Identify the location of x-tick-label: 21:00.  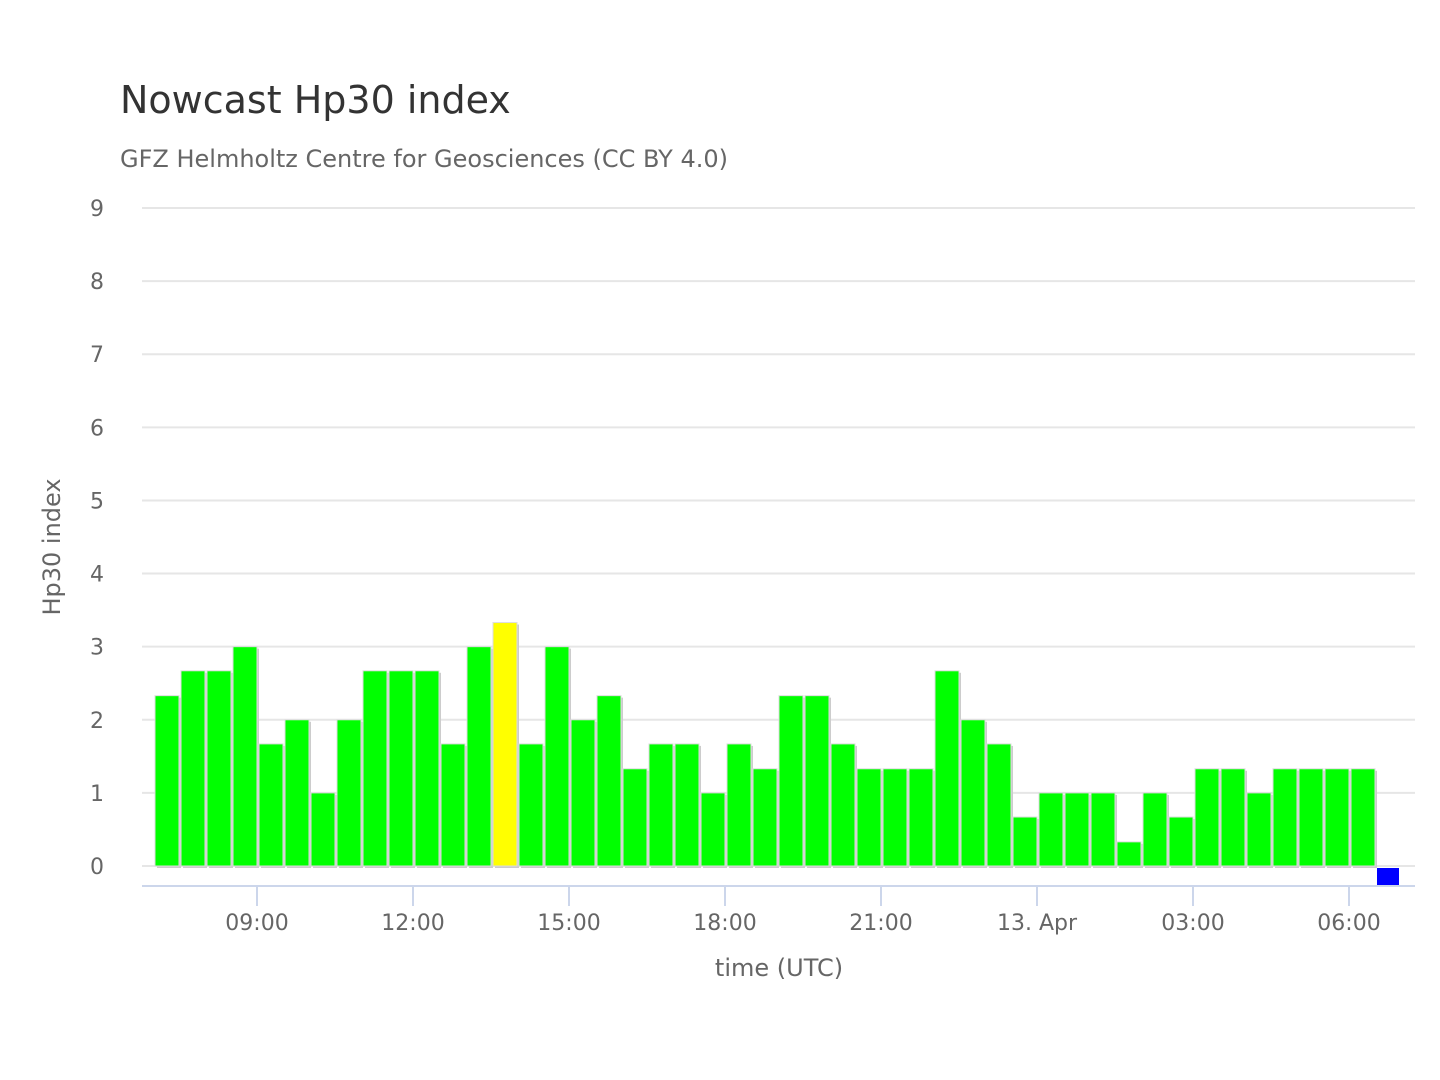
(880, 923).